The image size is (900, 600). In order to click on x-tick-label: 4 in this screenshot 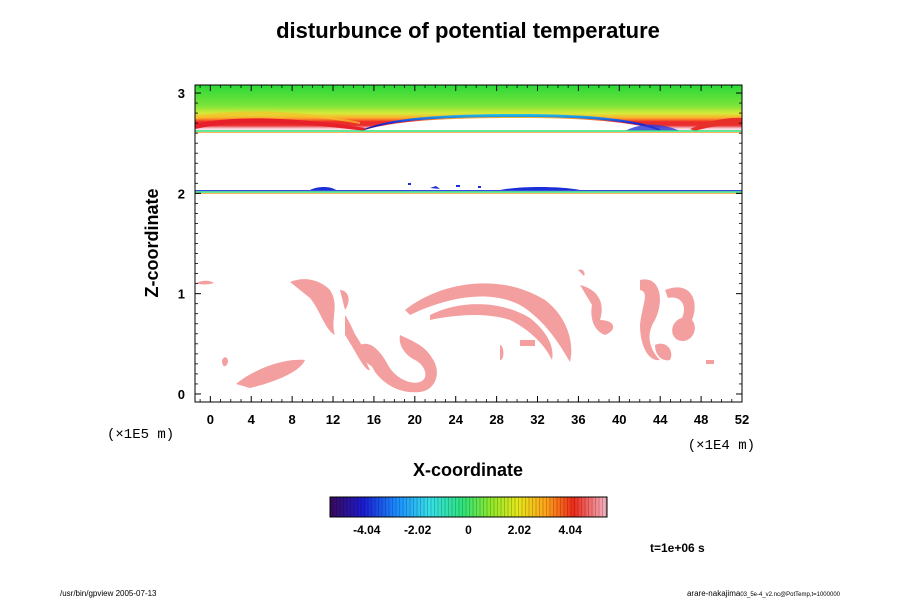, I will do `click(252, 419)`.